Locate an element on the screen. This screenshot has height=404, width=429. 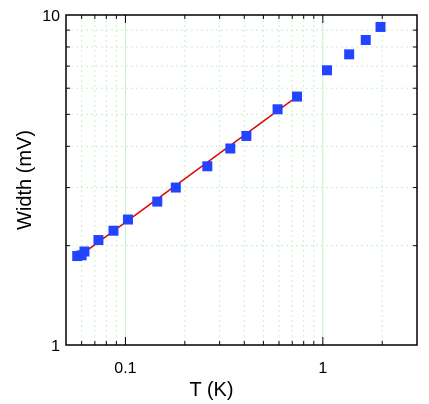
y-tick-label-1: 1 is located at coordinates (55, 346).